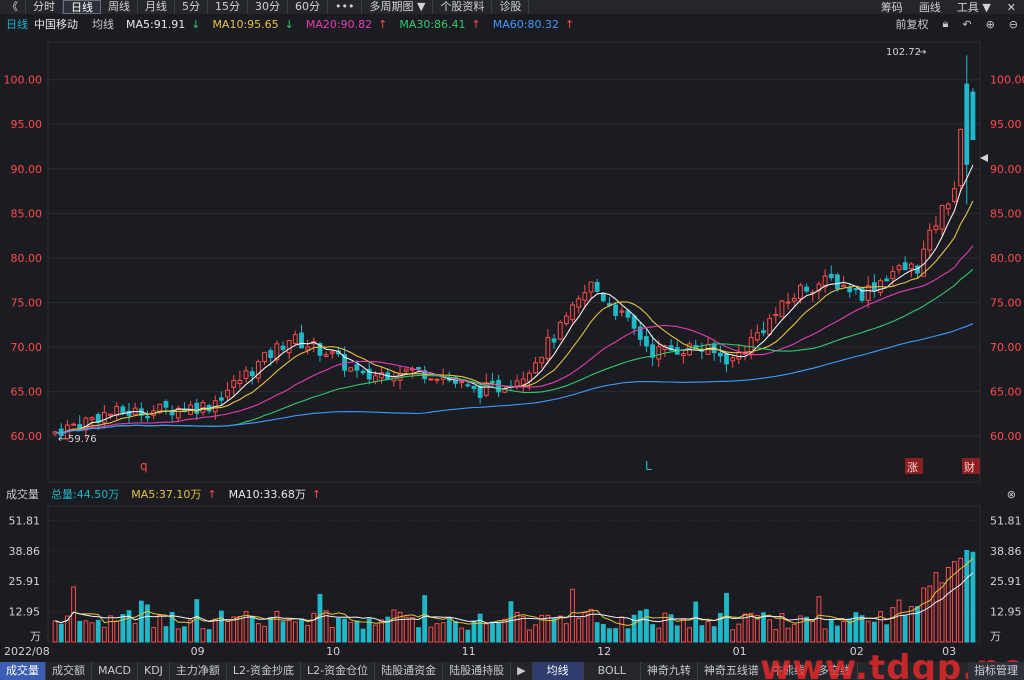 This screenshot has width=1024, height=680. What do you see at coordinates (648, 466) in the screenshot?
I see `marker-l: L` at bounding box center [648, 466].